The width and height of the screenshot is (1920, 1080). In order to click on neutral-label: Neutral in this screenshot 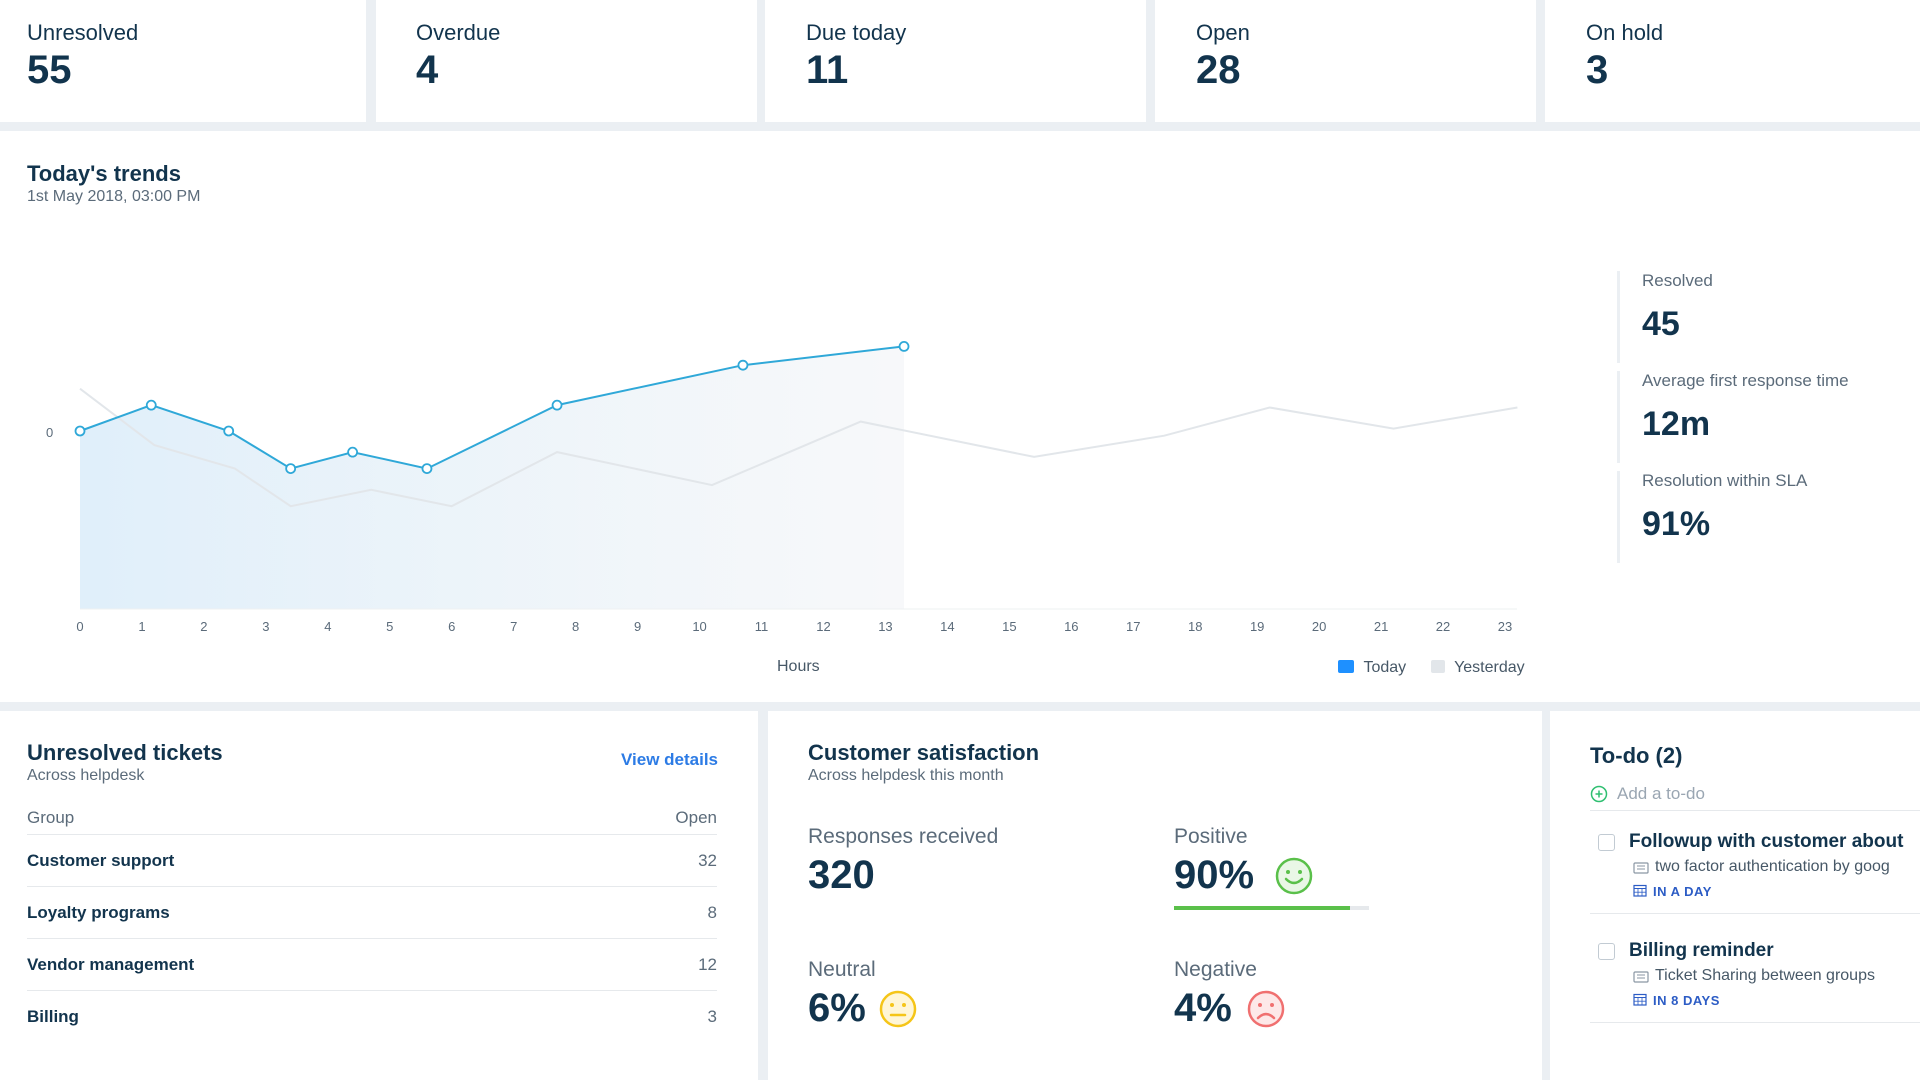, I will do `click(842, 969)`.